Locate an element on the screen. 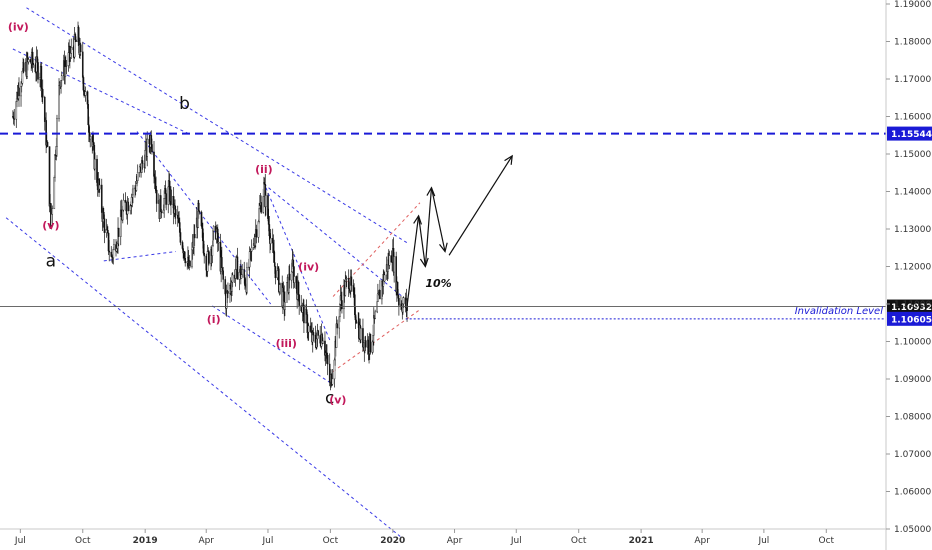 The width and height of the screenshot is (932, 550). wave-label: c is located at coordinates (329, 398).